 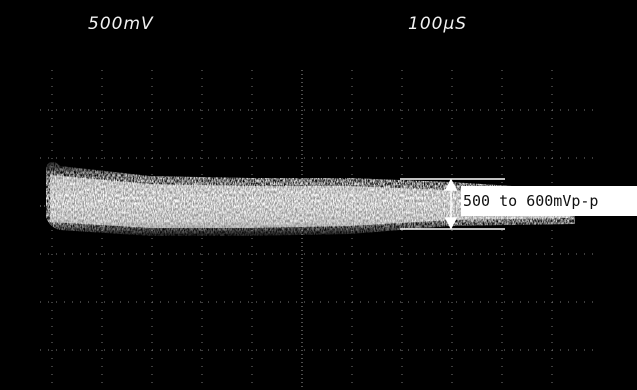 I want to click on measurement-label: 500 to 600mVp-p, so click(x=549, y=201).